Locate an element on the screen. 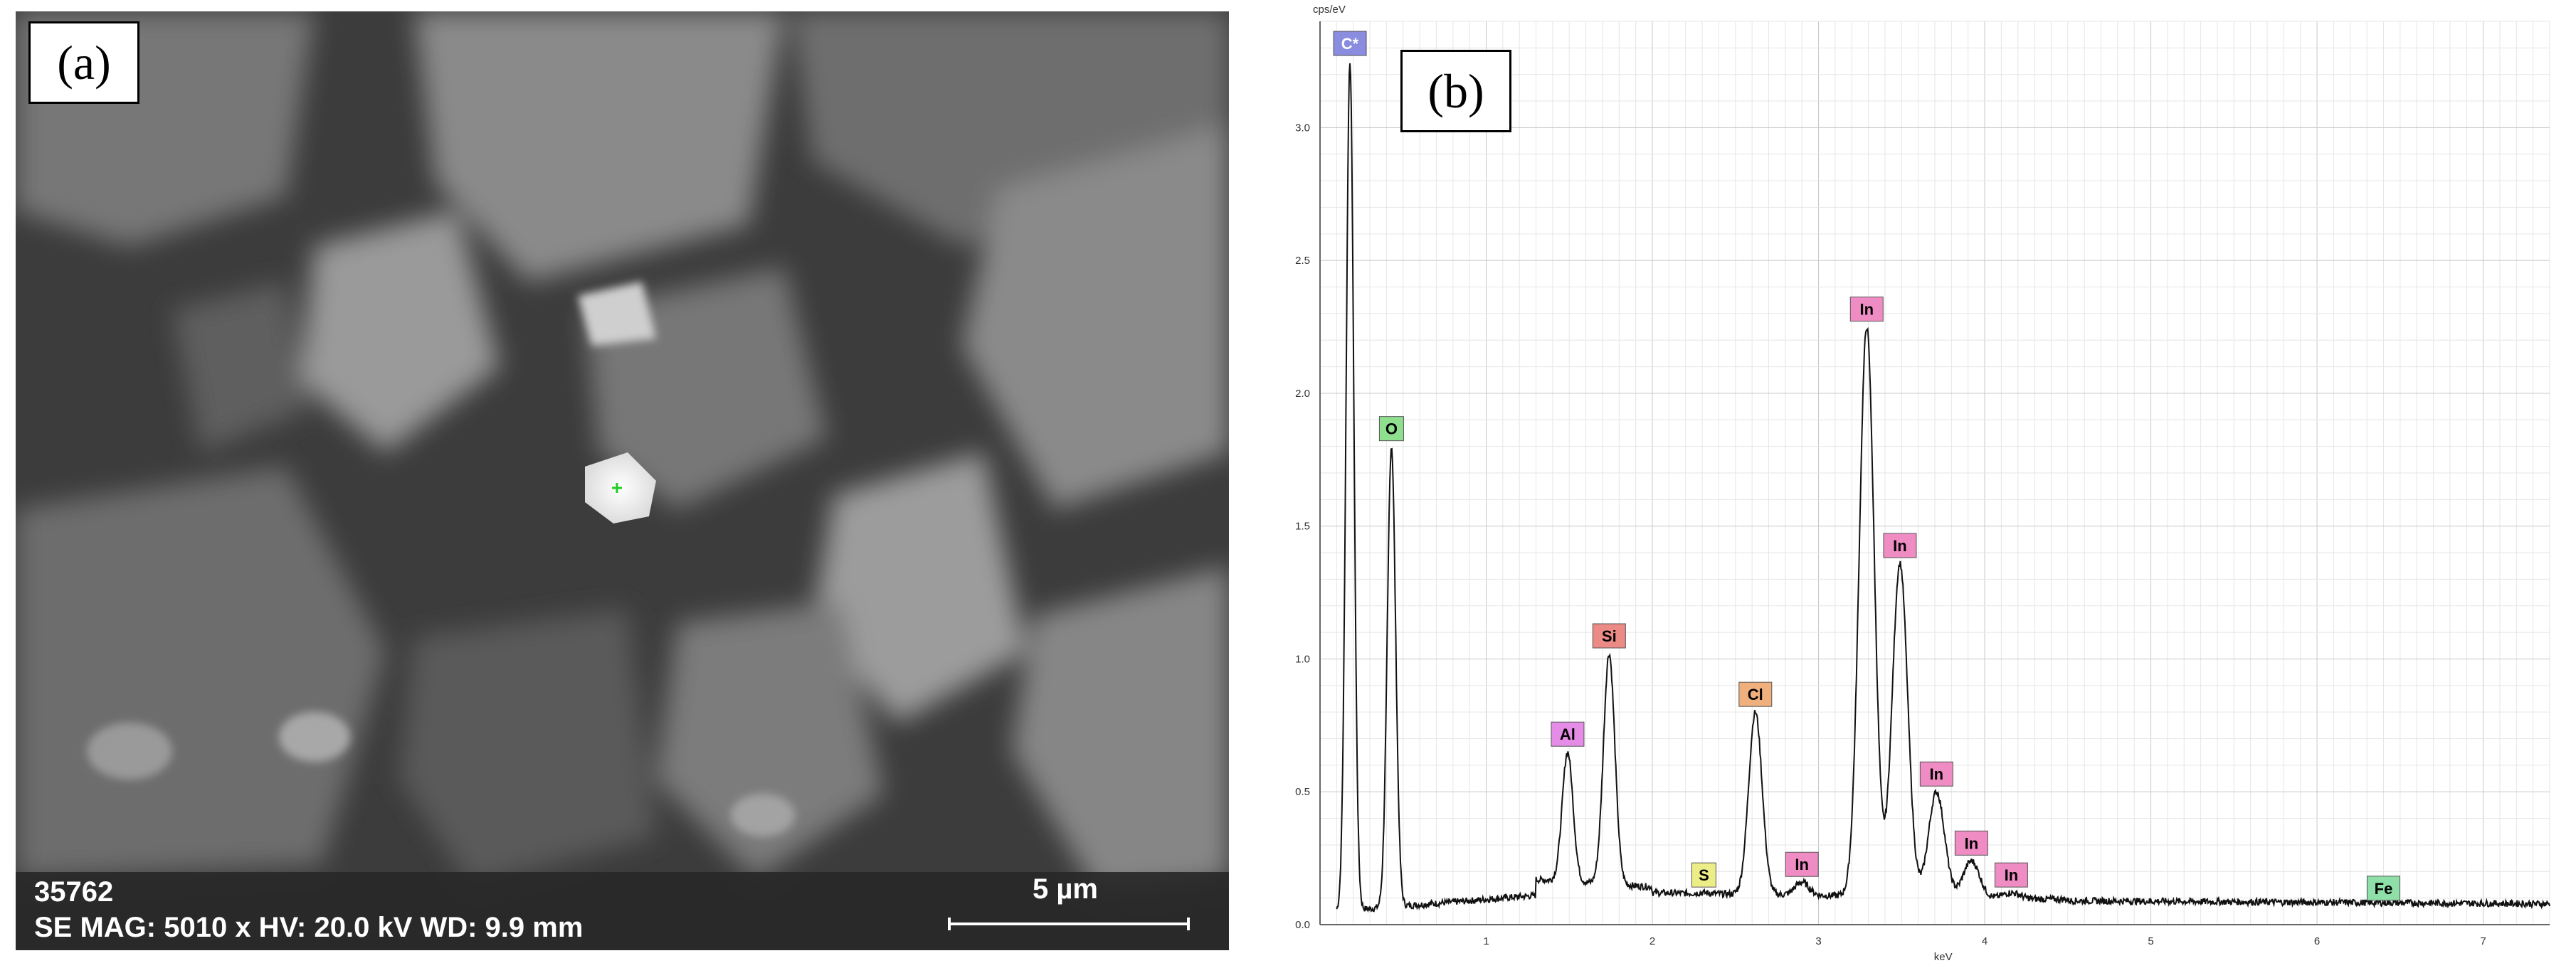 This screenshot has width=2576, height=973. x-axis-label: keV is located at coordinates (1943, 957).